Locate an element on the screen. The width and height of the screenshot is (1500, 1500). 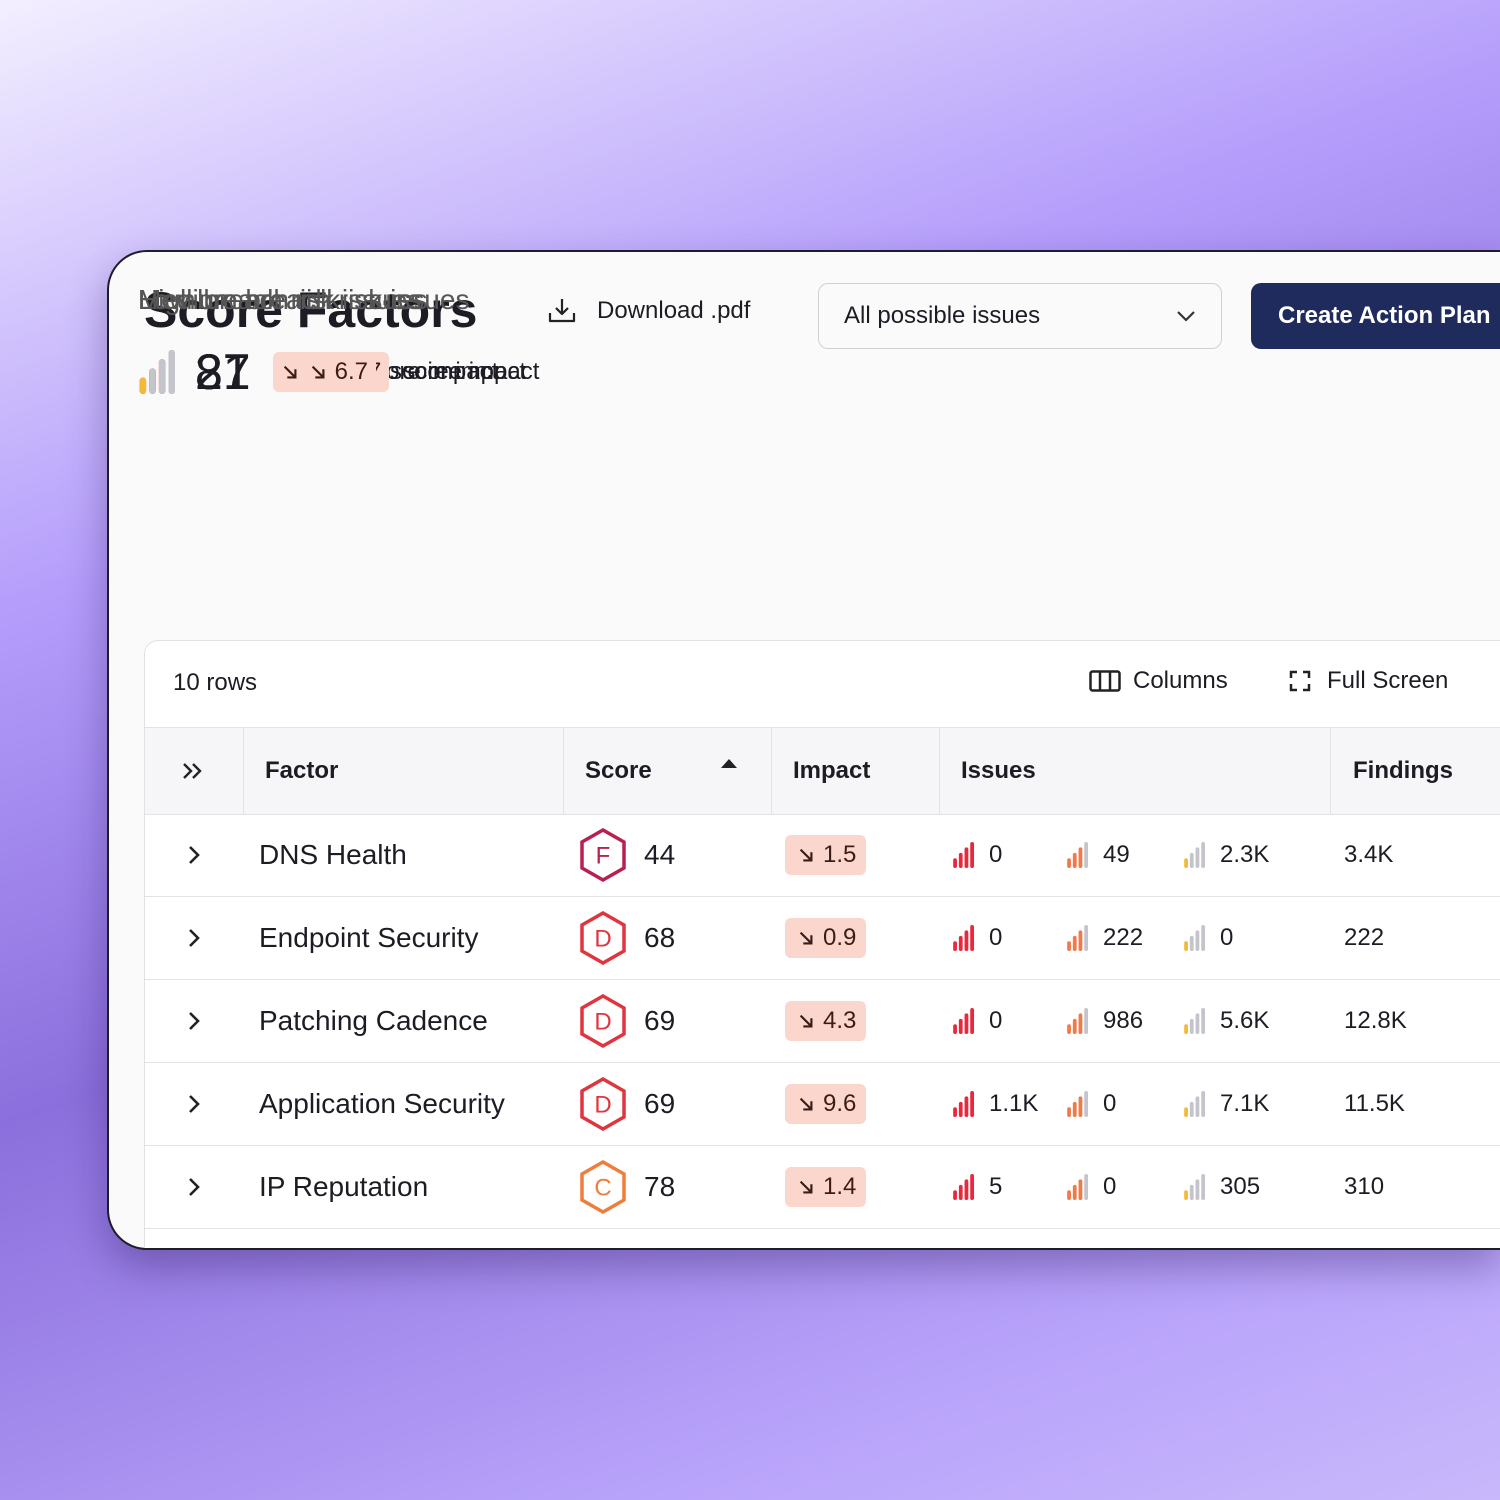
issue-count-cell: 5.6K is located at coordinates (1226, 1021).